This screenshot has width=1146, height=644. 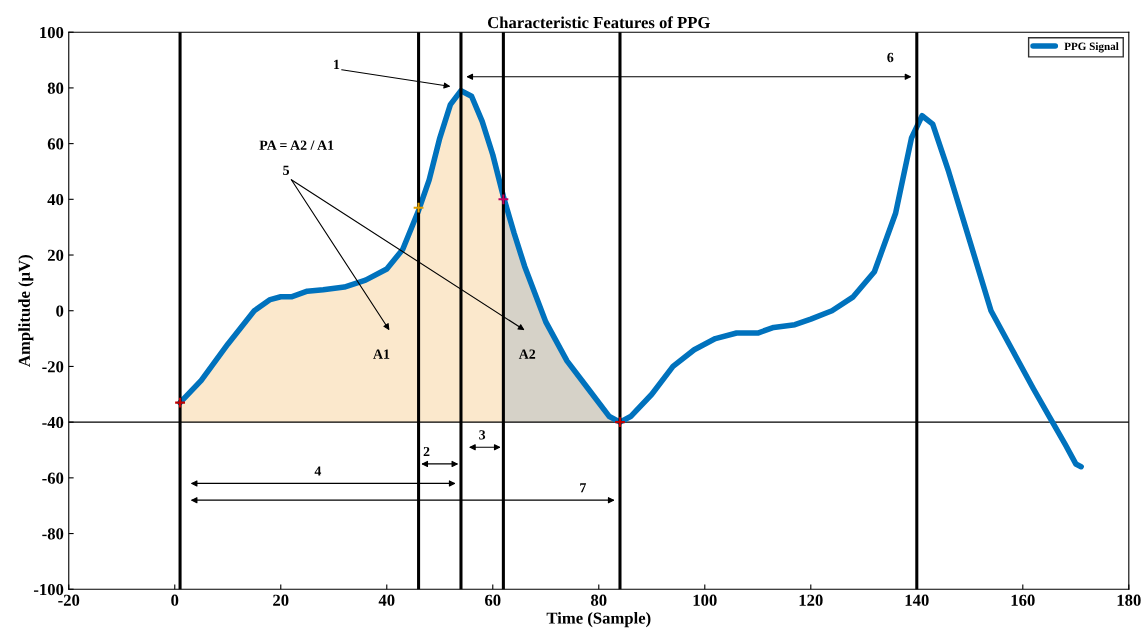 I want to click on annotation: 6, so click(x=890, y=57).